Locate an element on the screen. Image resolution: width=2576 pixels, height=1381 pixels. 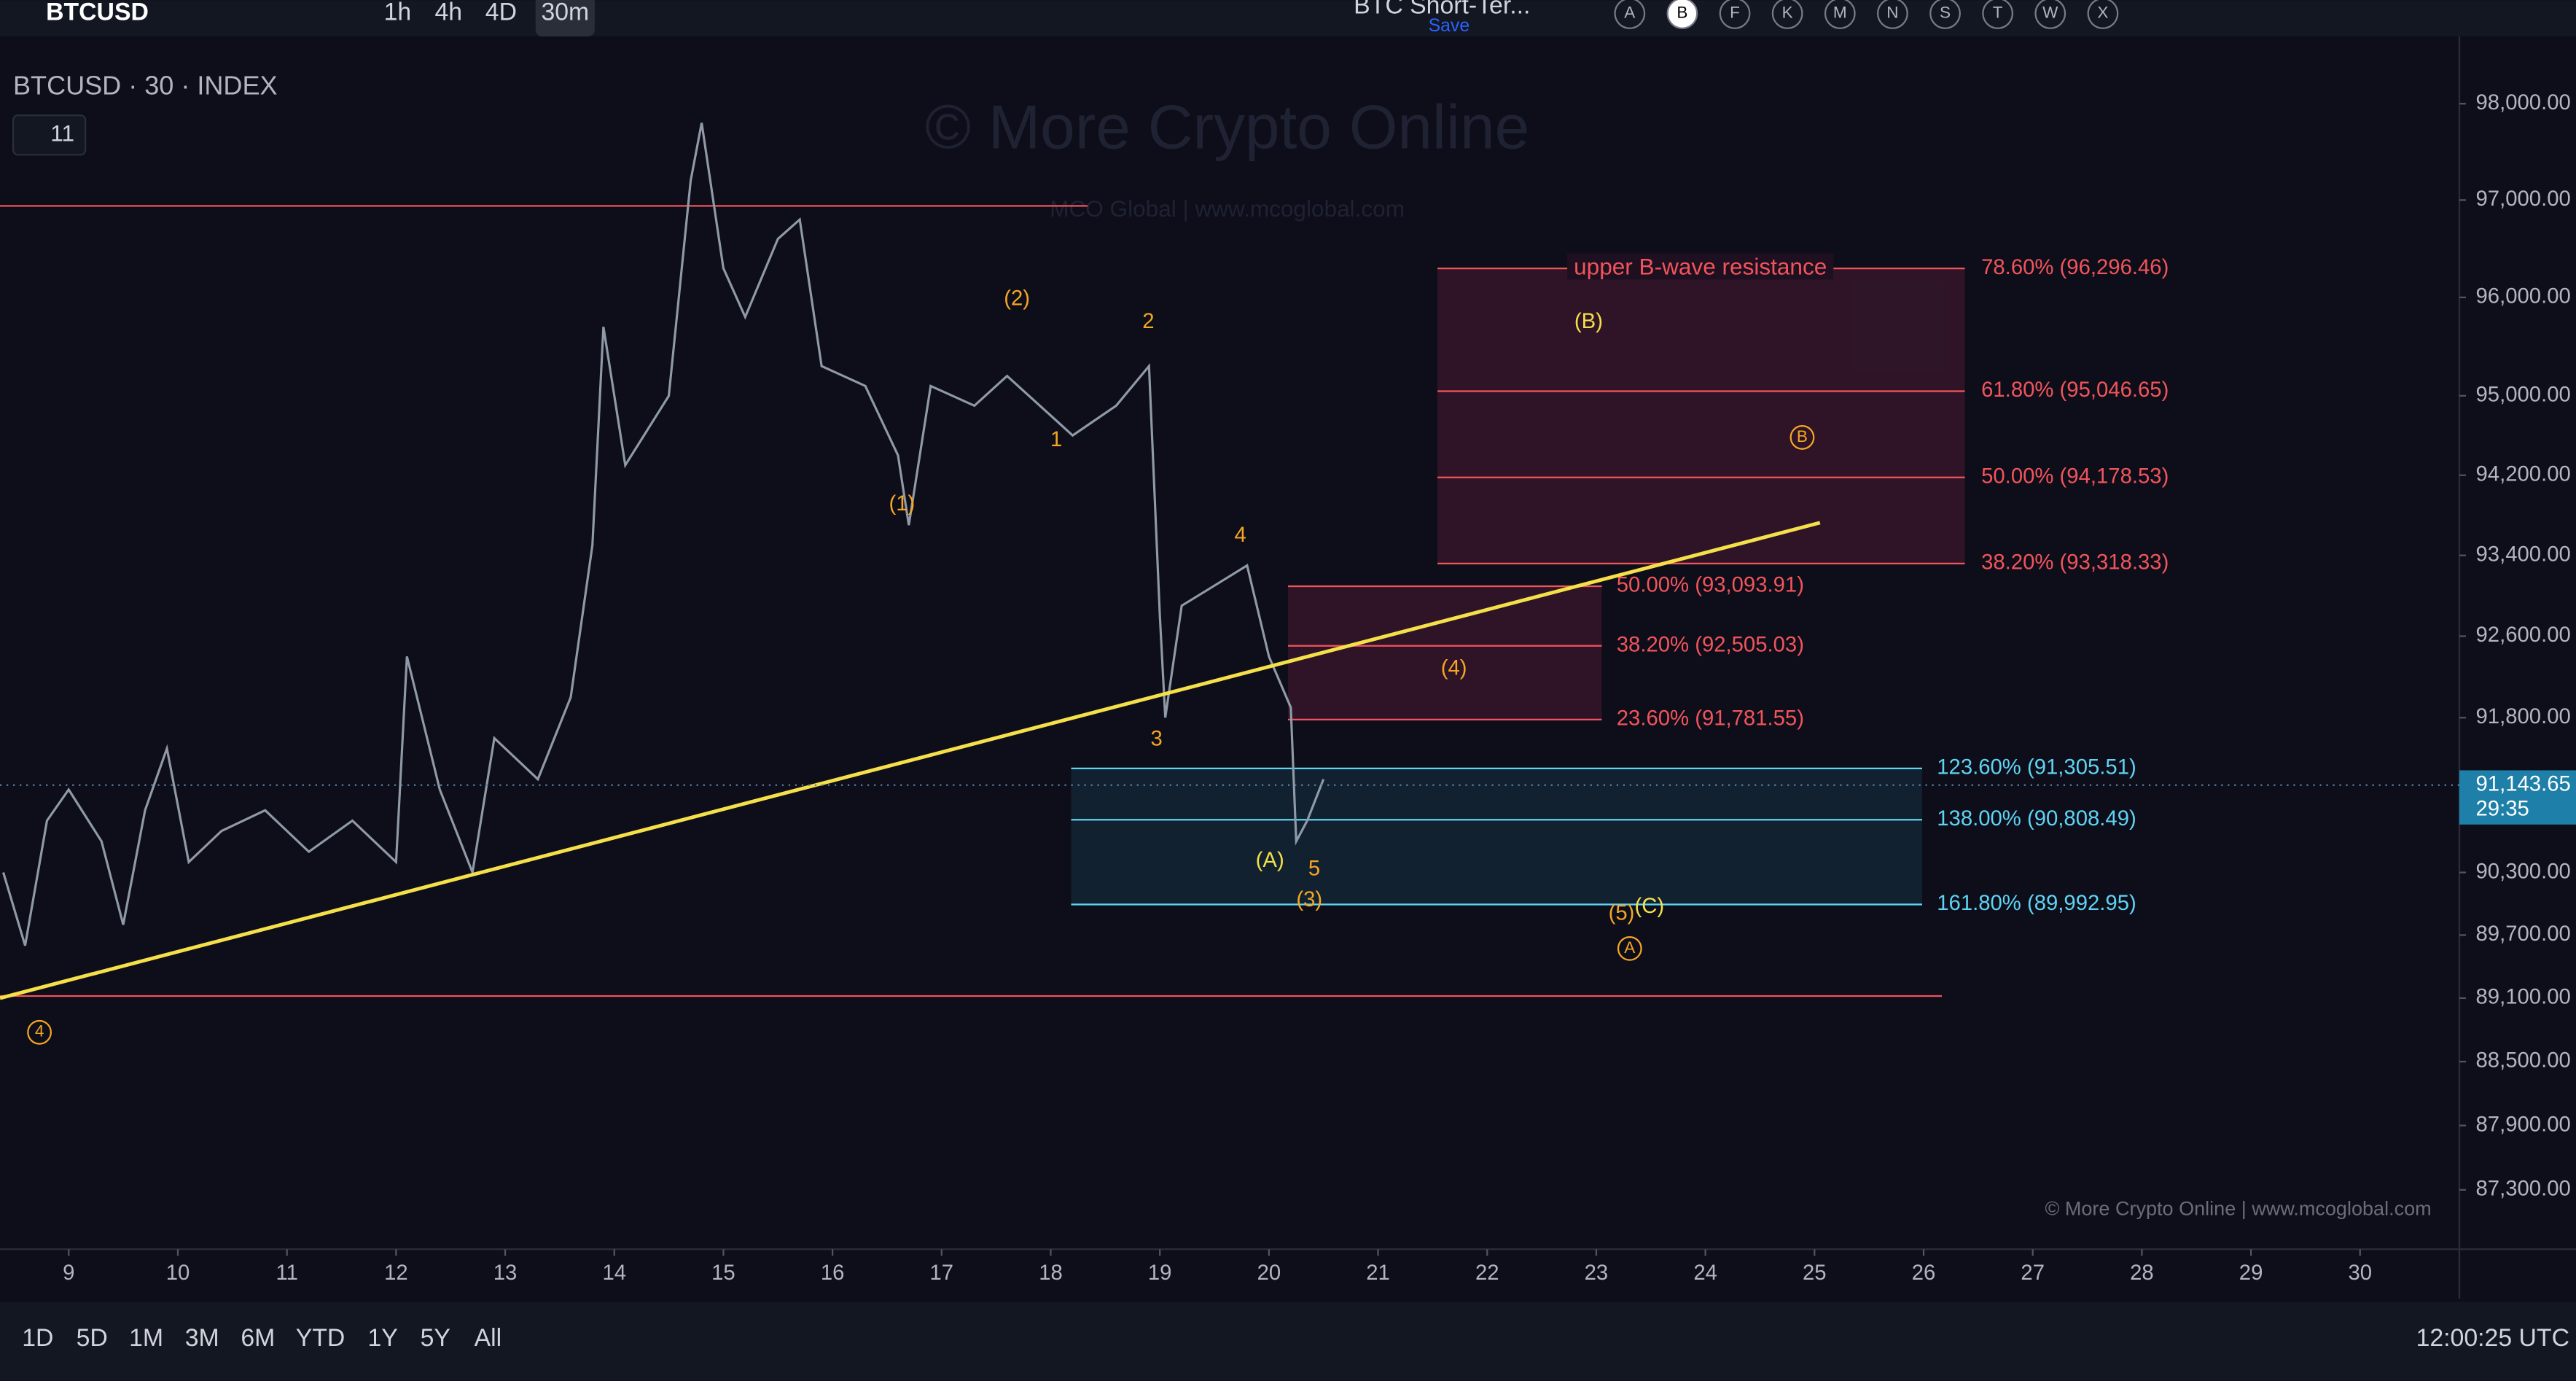
timeframe-button: 1h is located at coordinates (398, 13).